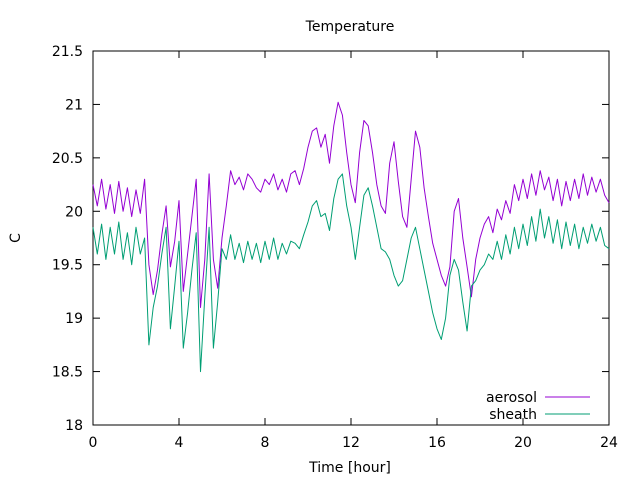 The width and height of the screenshot is (640, 480). Describe the element at coordinates (437, 443) in the screenshot. I see `x-tick-label: 16` at that location.